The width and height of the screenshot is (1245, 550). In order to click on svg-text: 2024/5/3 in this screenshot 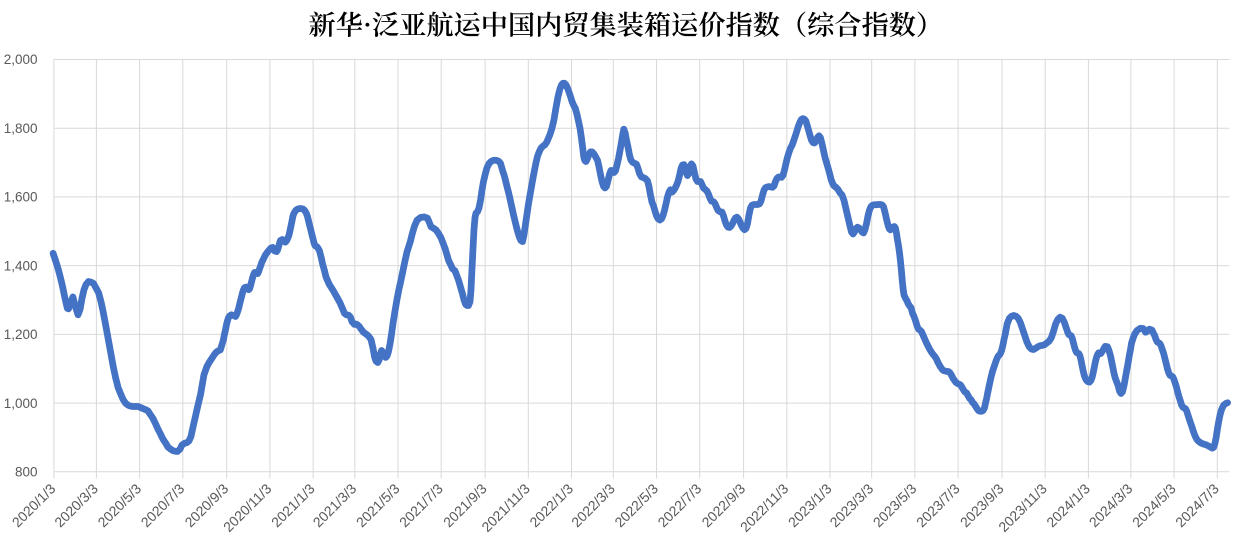, I will do `click(1154, 505)`.